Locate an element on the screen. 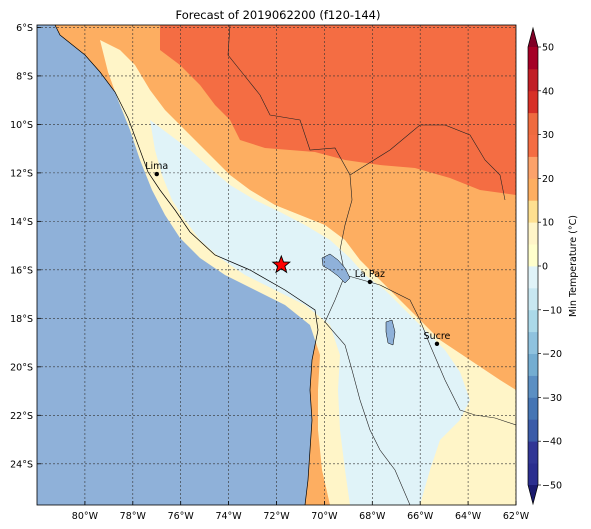 The width and height of the screenshot is (591, 529). y-tick-label: 18°S is located at coordinates (21, 319).